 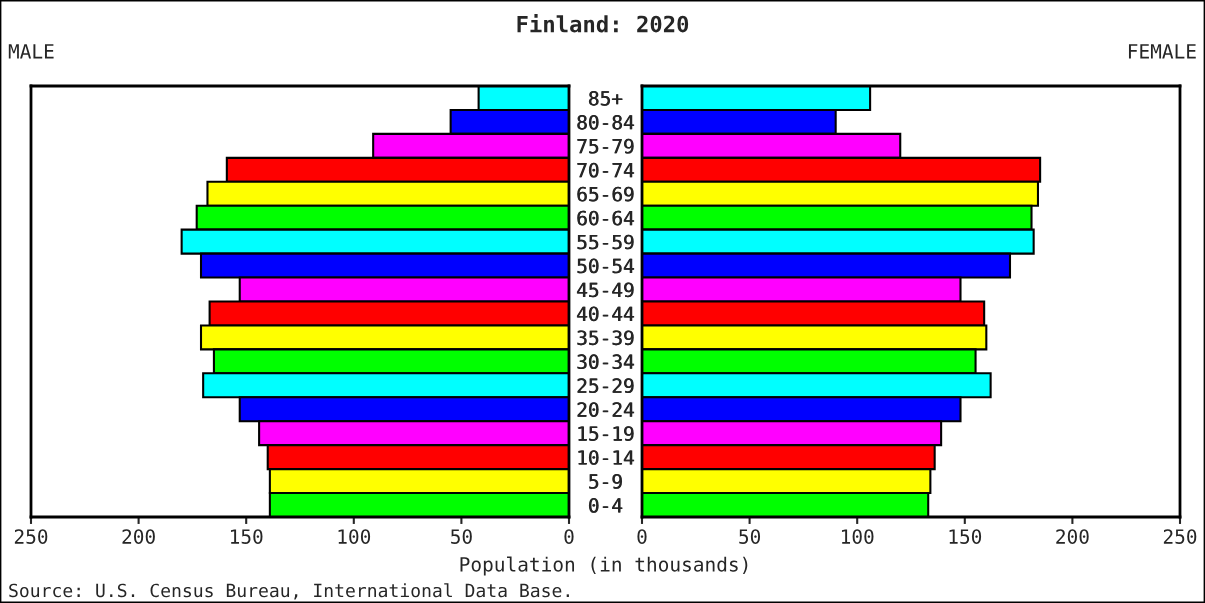 What do you see at coordinates (605, 146) in the screenshot?
I see `y-tick-label: 75-79` at bounding box center [605, 146].